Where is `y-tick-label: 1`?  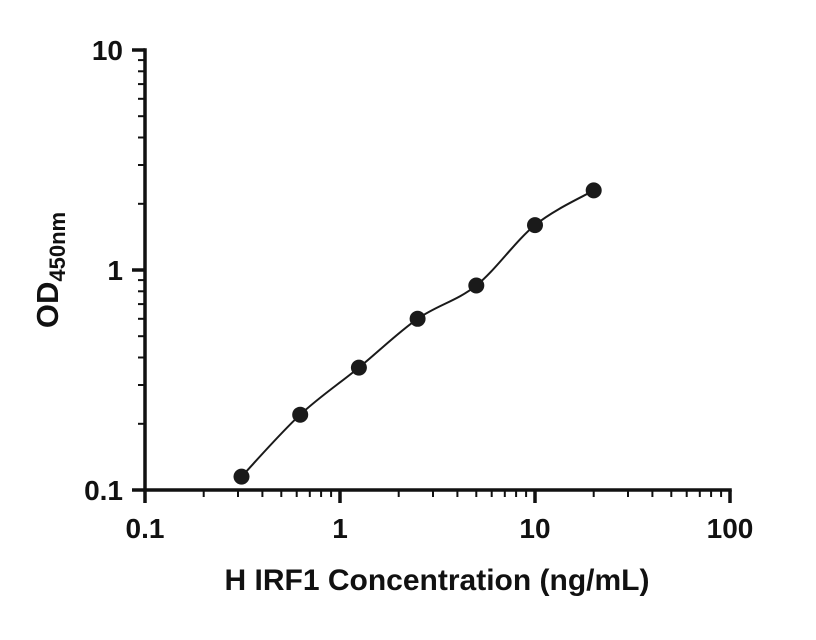 y-tick-label: 1 is located at coordinates (115, 270).